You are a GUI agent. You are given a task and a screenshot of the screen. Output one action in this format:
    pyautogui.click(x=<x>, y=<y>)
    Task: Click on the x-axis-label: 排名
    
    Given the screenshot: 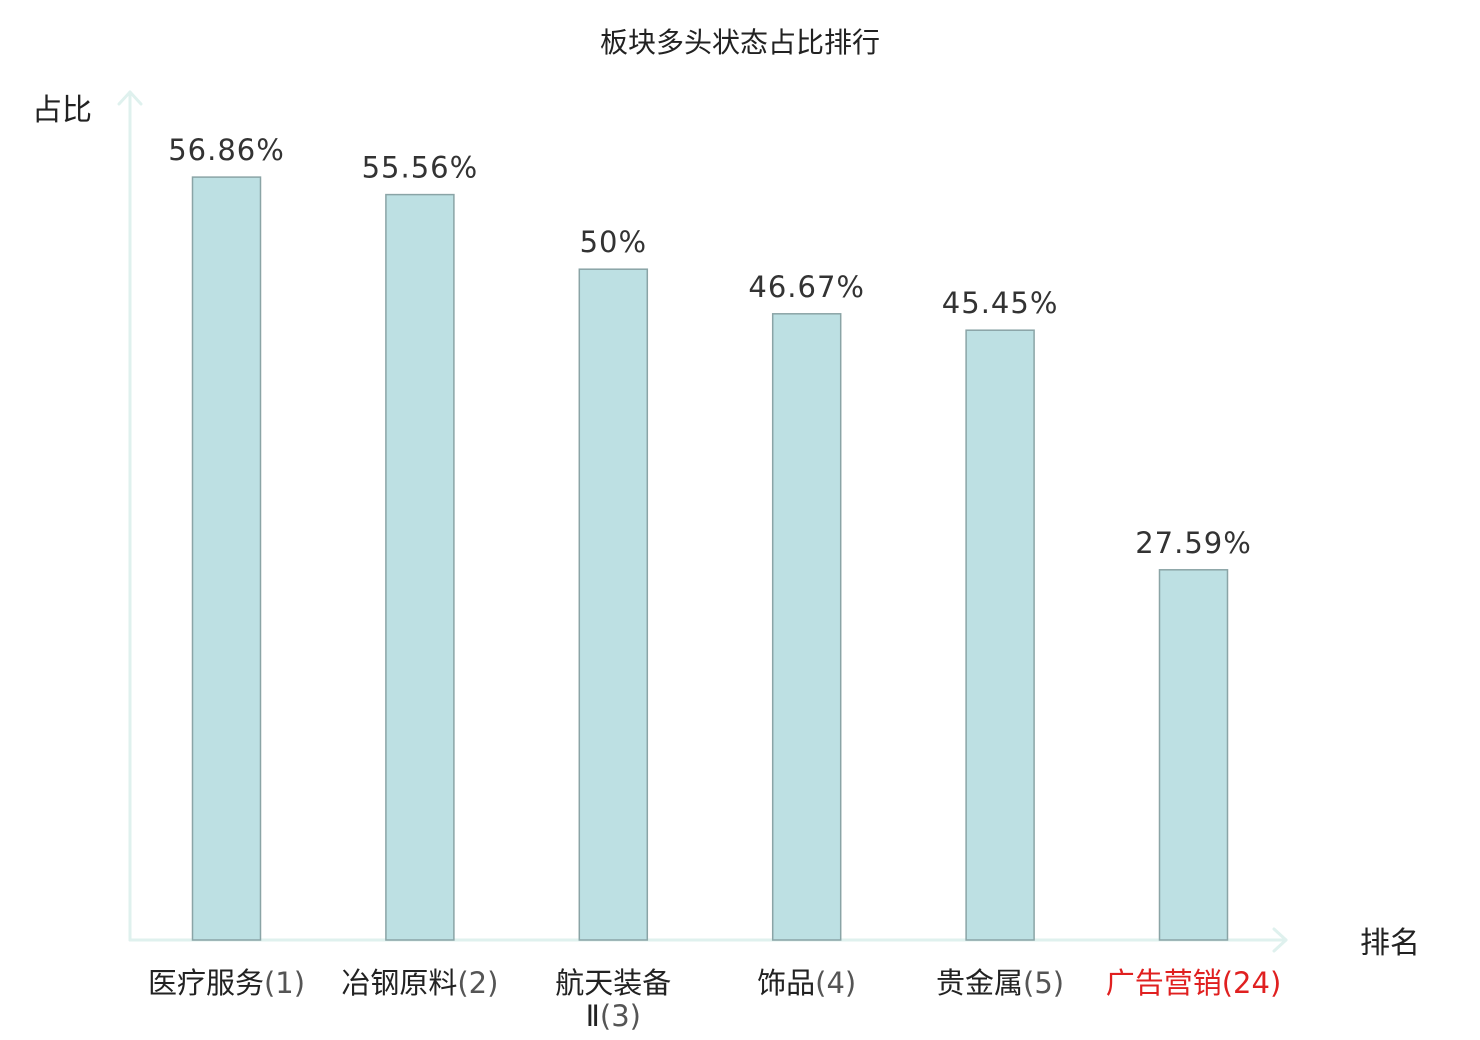 What is the action you would take?
    pyautogui.click(x=1390, y=943)
    